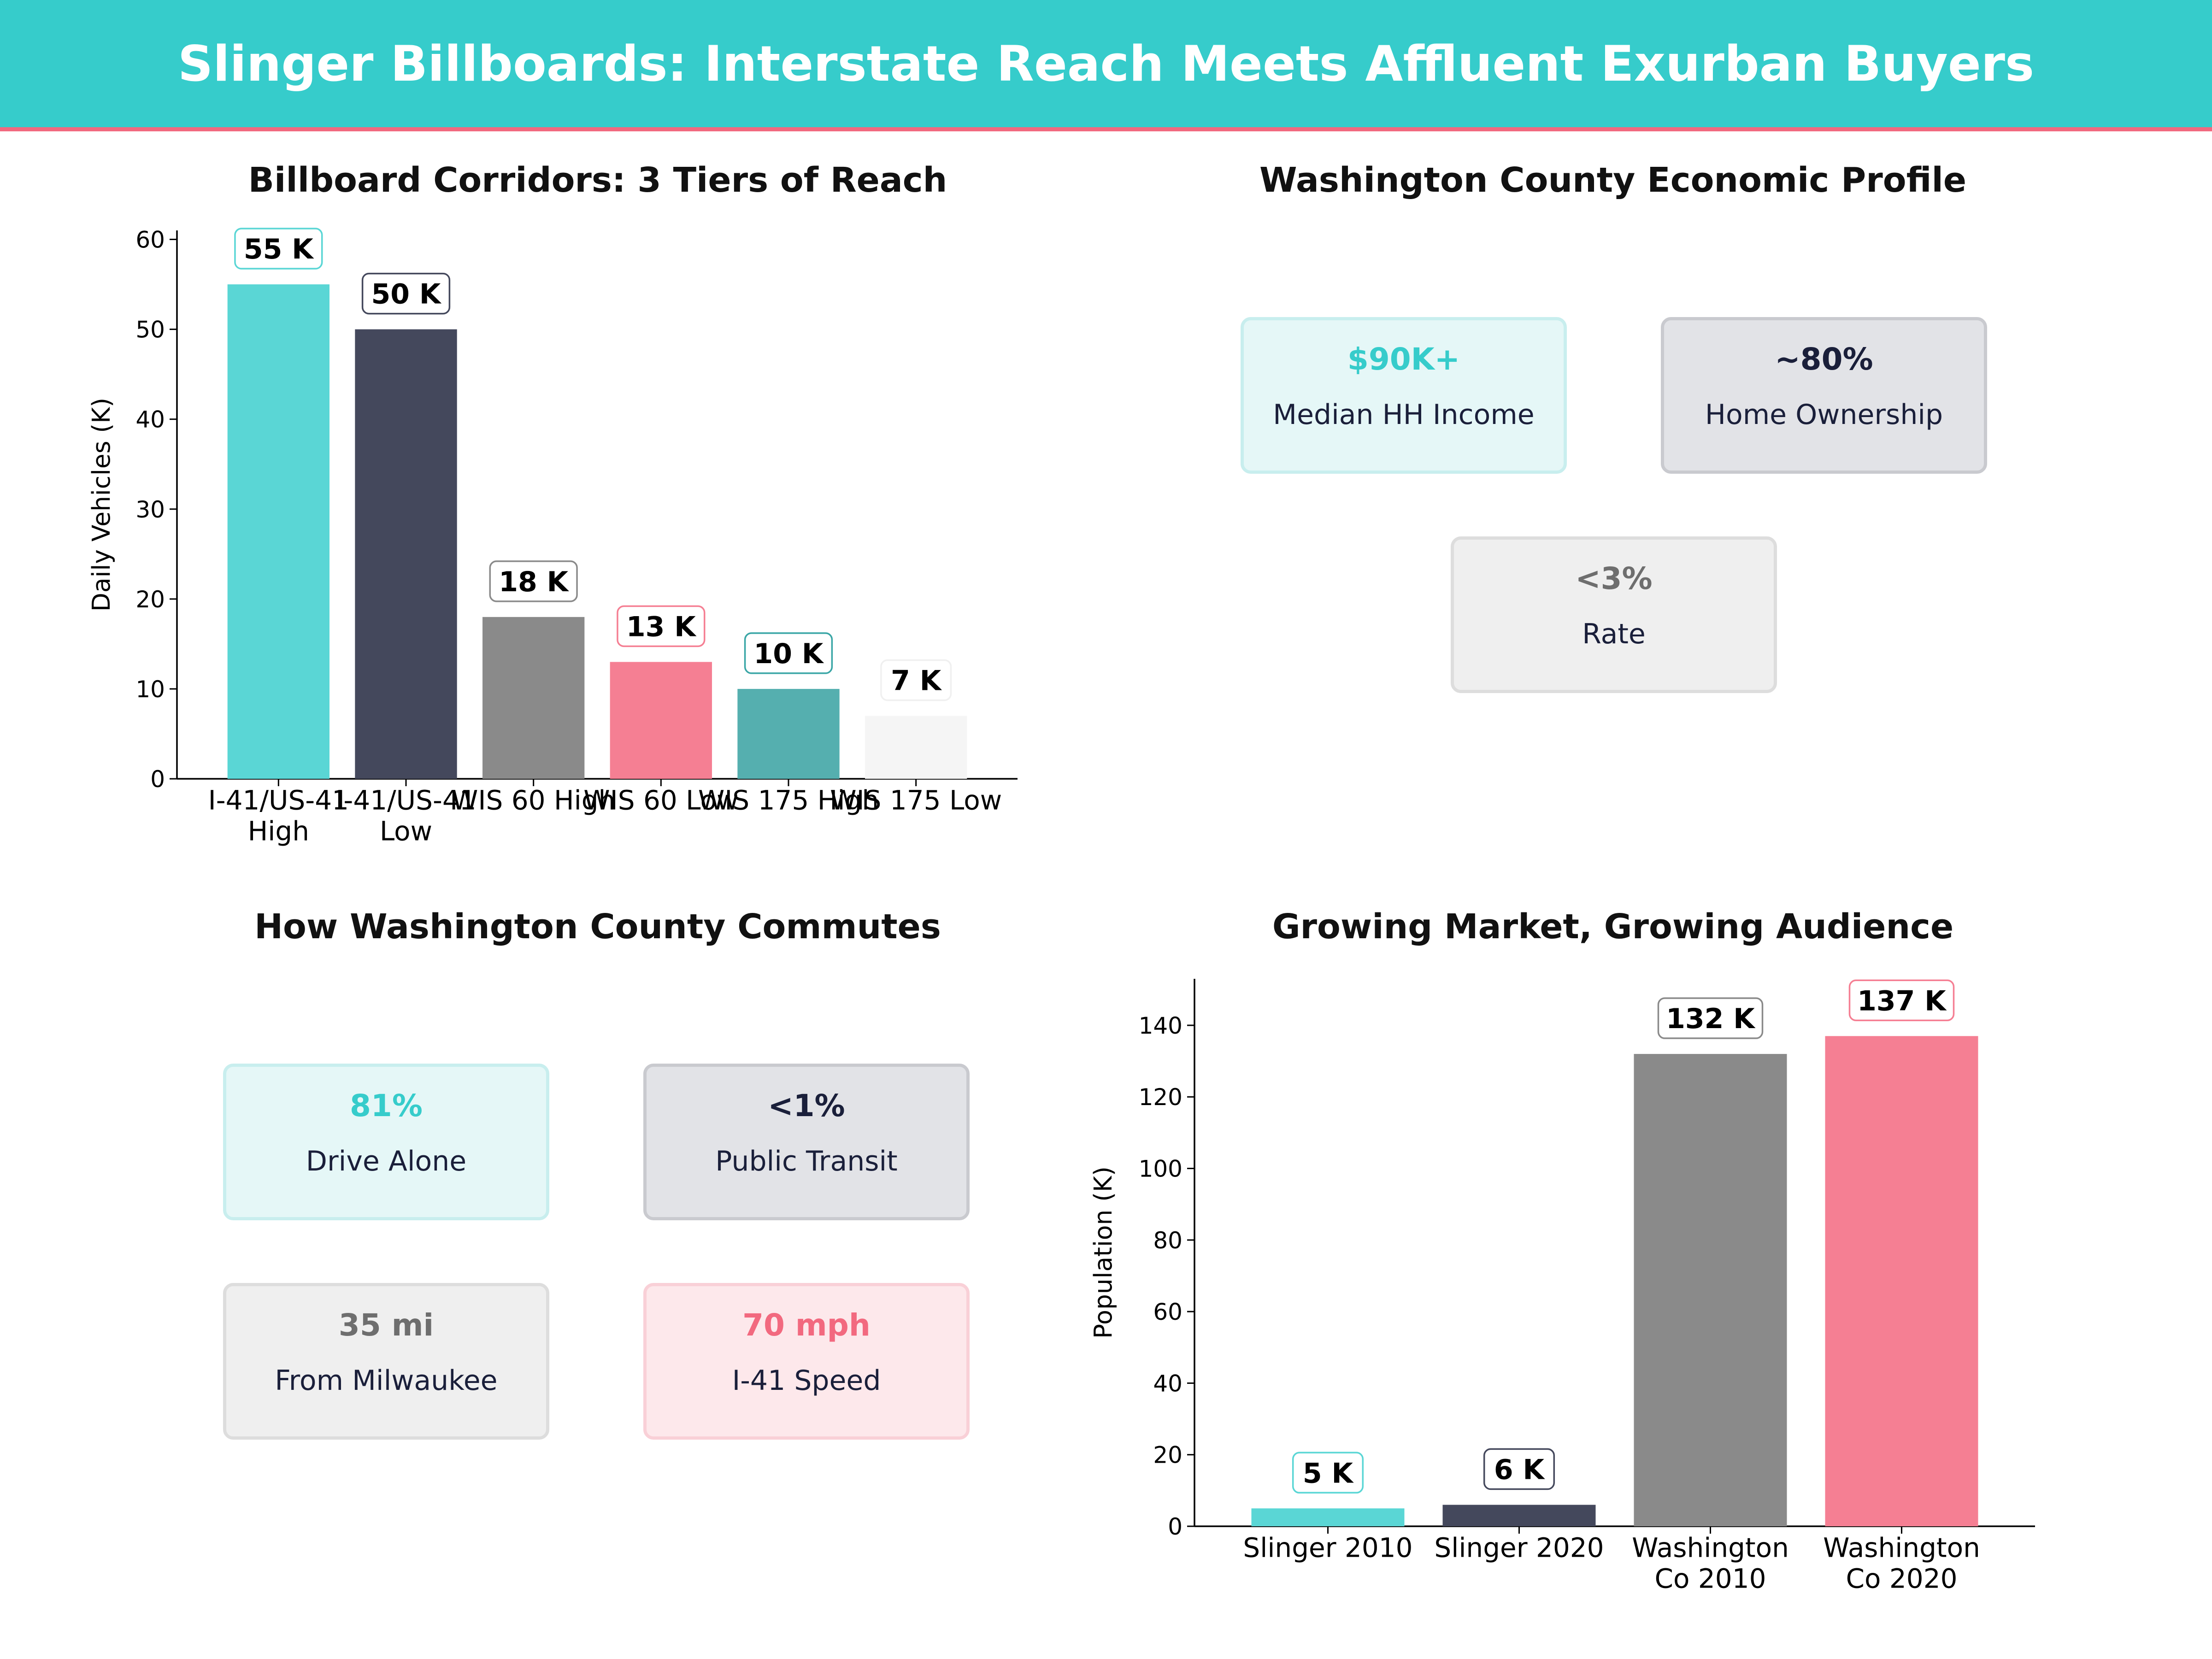  I want to click on x-tick-label: Slinger 2010, so click(1327, 1548).